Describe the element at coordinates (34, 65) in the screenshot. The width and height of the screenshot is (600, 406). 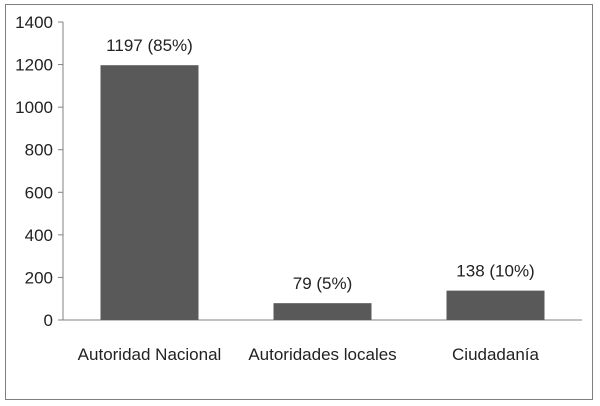
I see `y-tick-label: 1200` at that location.